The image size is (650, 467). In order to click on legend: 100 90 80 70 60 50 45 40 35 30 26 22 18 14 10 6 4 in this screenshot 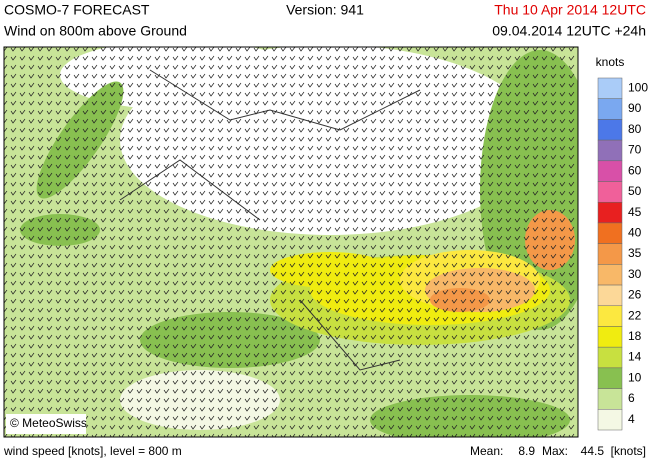, I will do `click(622, 254)`.